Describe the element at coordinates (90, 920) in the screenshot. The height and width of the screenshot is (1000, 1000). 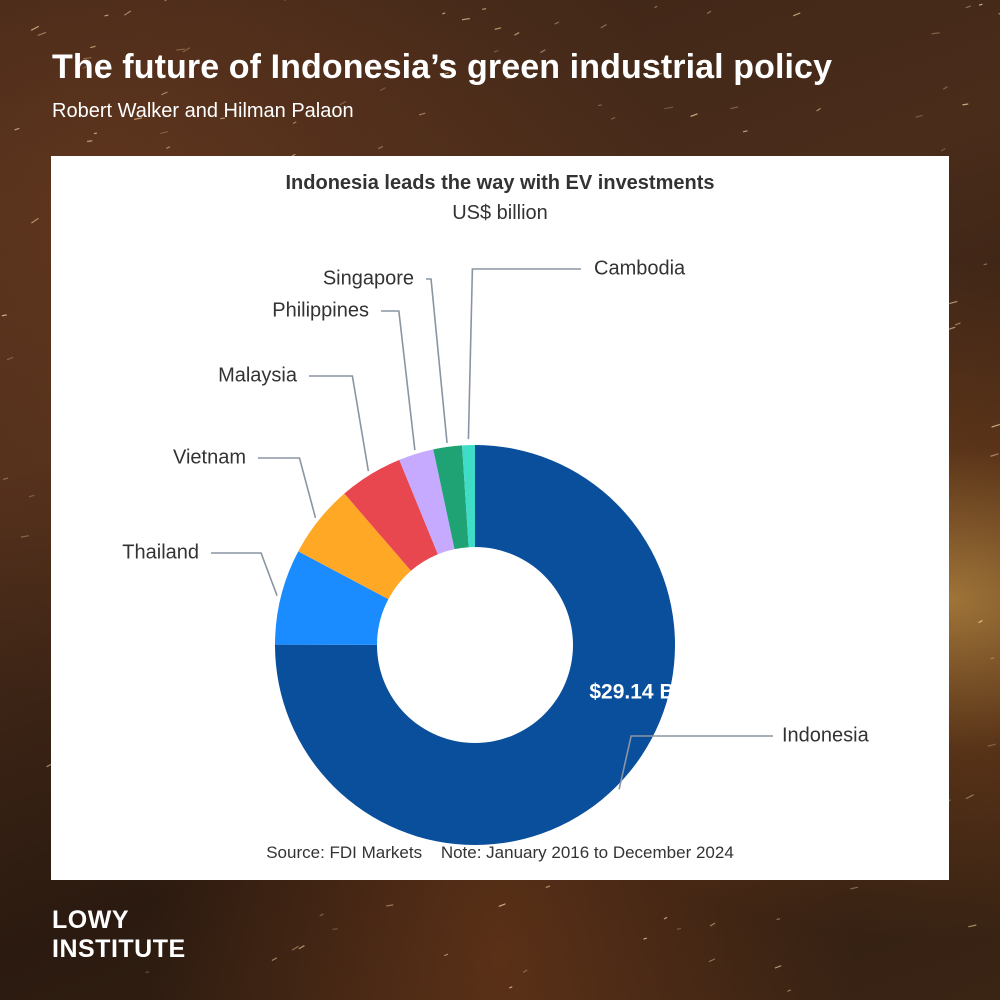
I see `logo-line-1: LOWY` at that location.